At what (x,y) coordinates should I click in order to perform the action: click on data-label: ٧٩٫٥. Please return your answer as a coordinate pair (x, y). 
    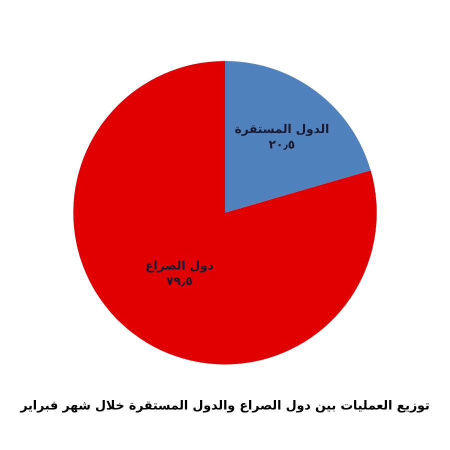
    Looking at the image, I should click on (179, 281).